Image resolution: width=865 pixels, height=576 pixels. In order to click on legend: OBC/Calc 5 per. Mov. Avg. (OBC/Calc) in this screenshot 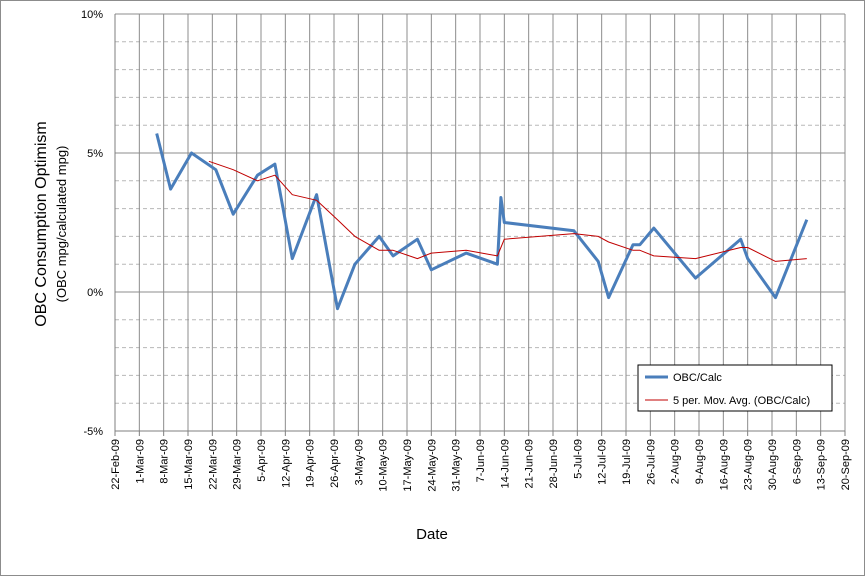, I will do `click(735, 388)`.